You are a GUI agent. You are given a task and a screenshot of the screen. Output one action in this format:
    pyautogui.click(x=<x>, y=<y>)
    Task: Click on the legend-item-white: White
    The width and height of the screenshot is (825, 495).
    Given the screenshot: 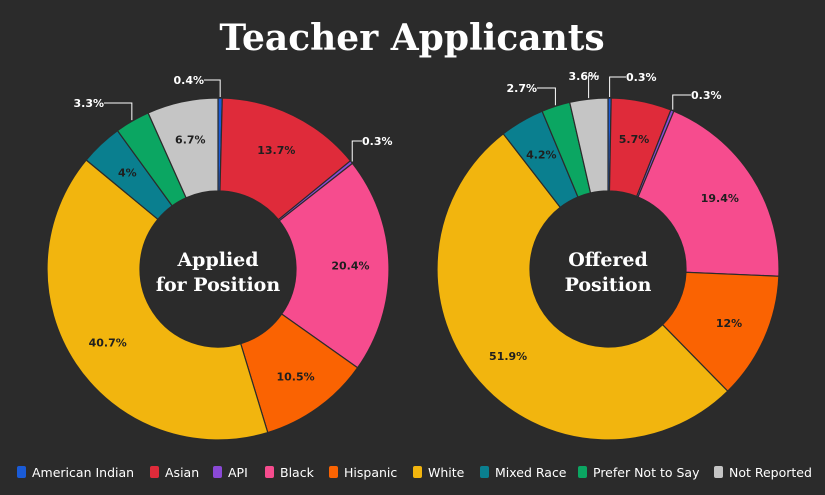 What is the action you would take?
    pyautogui.click(x=439, y=472)
    